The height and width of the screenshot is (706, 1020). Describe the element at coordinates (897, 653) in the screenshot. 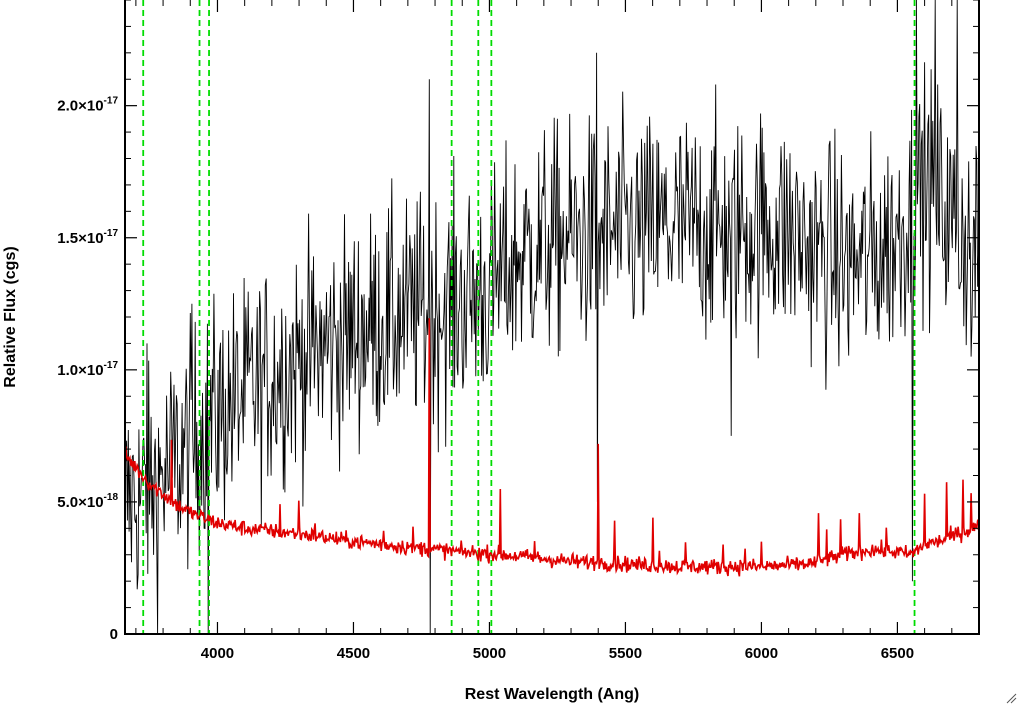

I see `x-tick-label: 6500` at that location.